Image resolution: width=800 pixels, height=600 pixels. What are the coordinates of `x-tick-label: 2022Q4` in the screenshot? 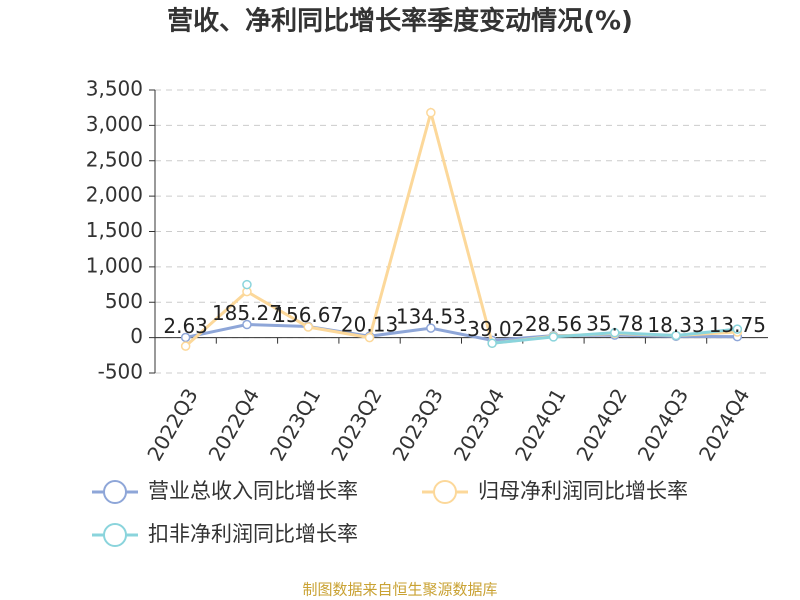 It's located at (234, 424).